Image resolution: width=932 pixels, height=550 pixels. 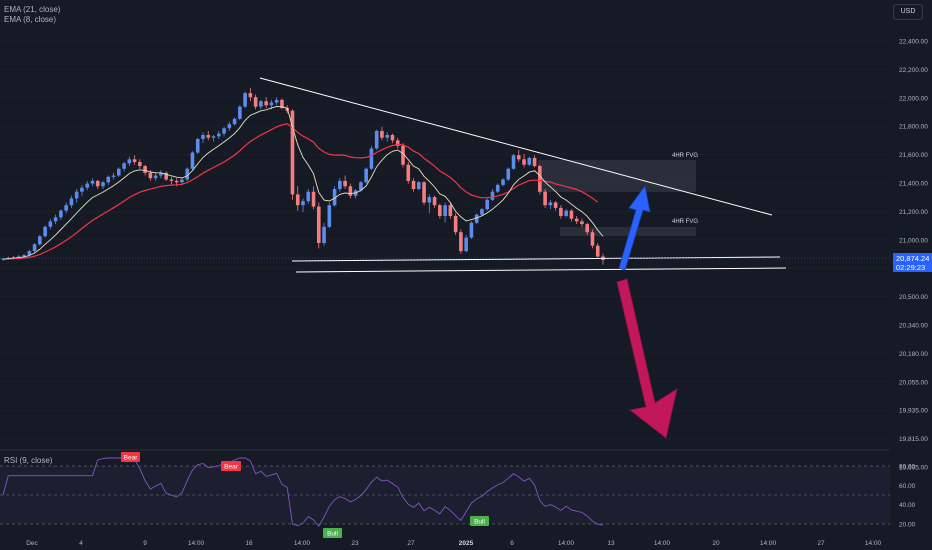 I want to click on currency-button: USD, so click(x=908, y=12).